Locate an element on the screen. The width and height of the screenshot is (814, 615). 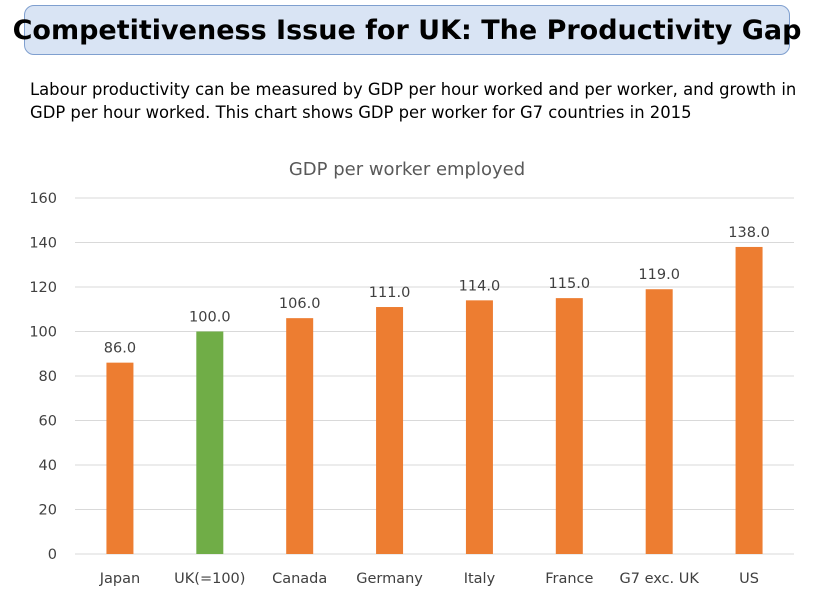
data-label-japan: 86.0 is located at coordinates (120, 349).